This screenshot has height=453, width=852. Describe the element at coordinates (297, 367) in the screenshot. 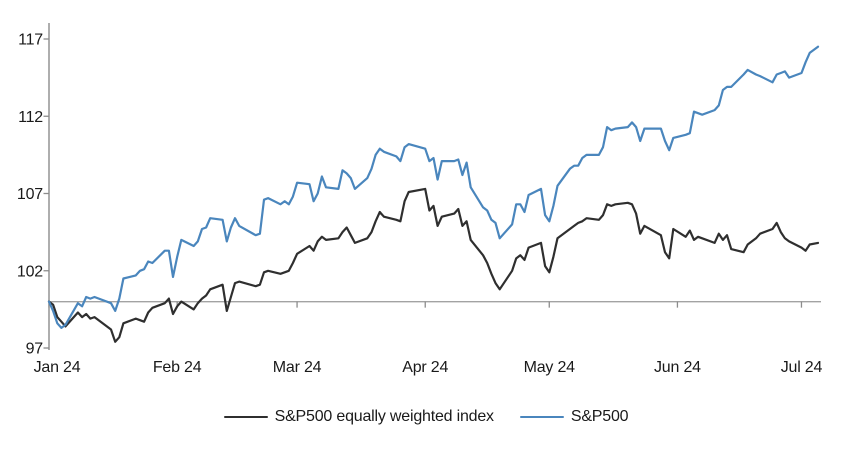

I see `x-tick-label-2: Mar 24` at that location.